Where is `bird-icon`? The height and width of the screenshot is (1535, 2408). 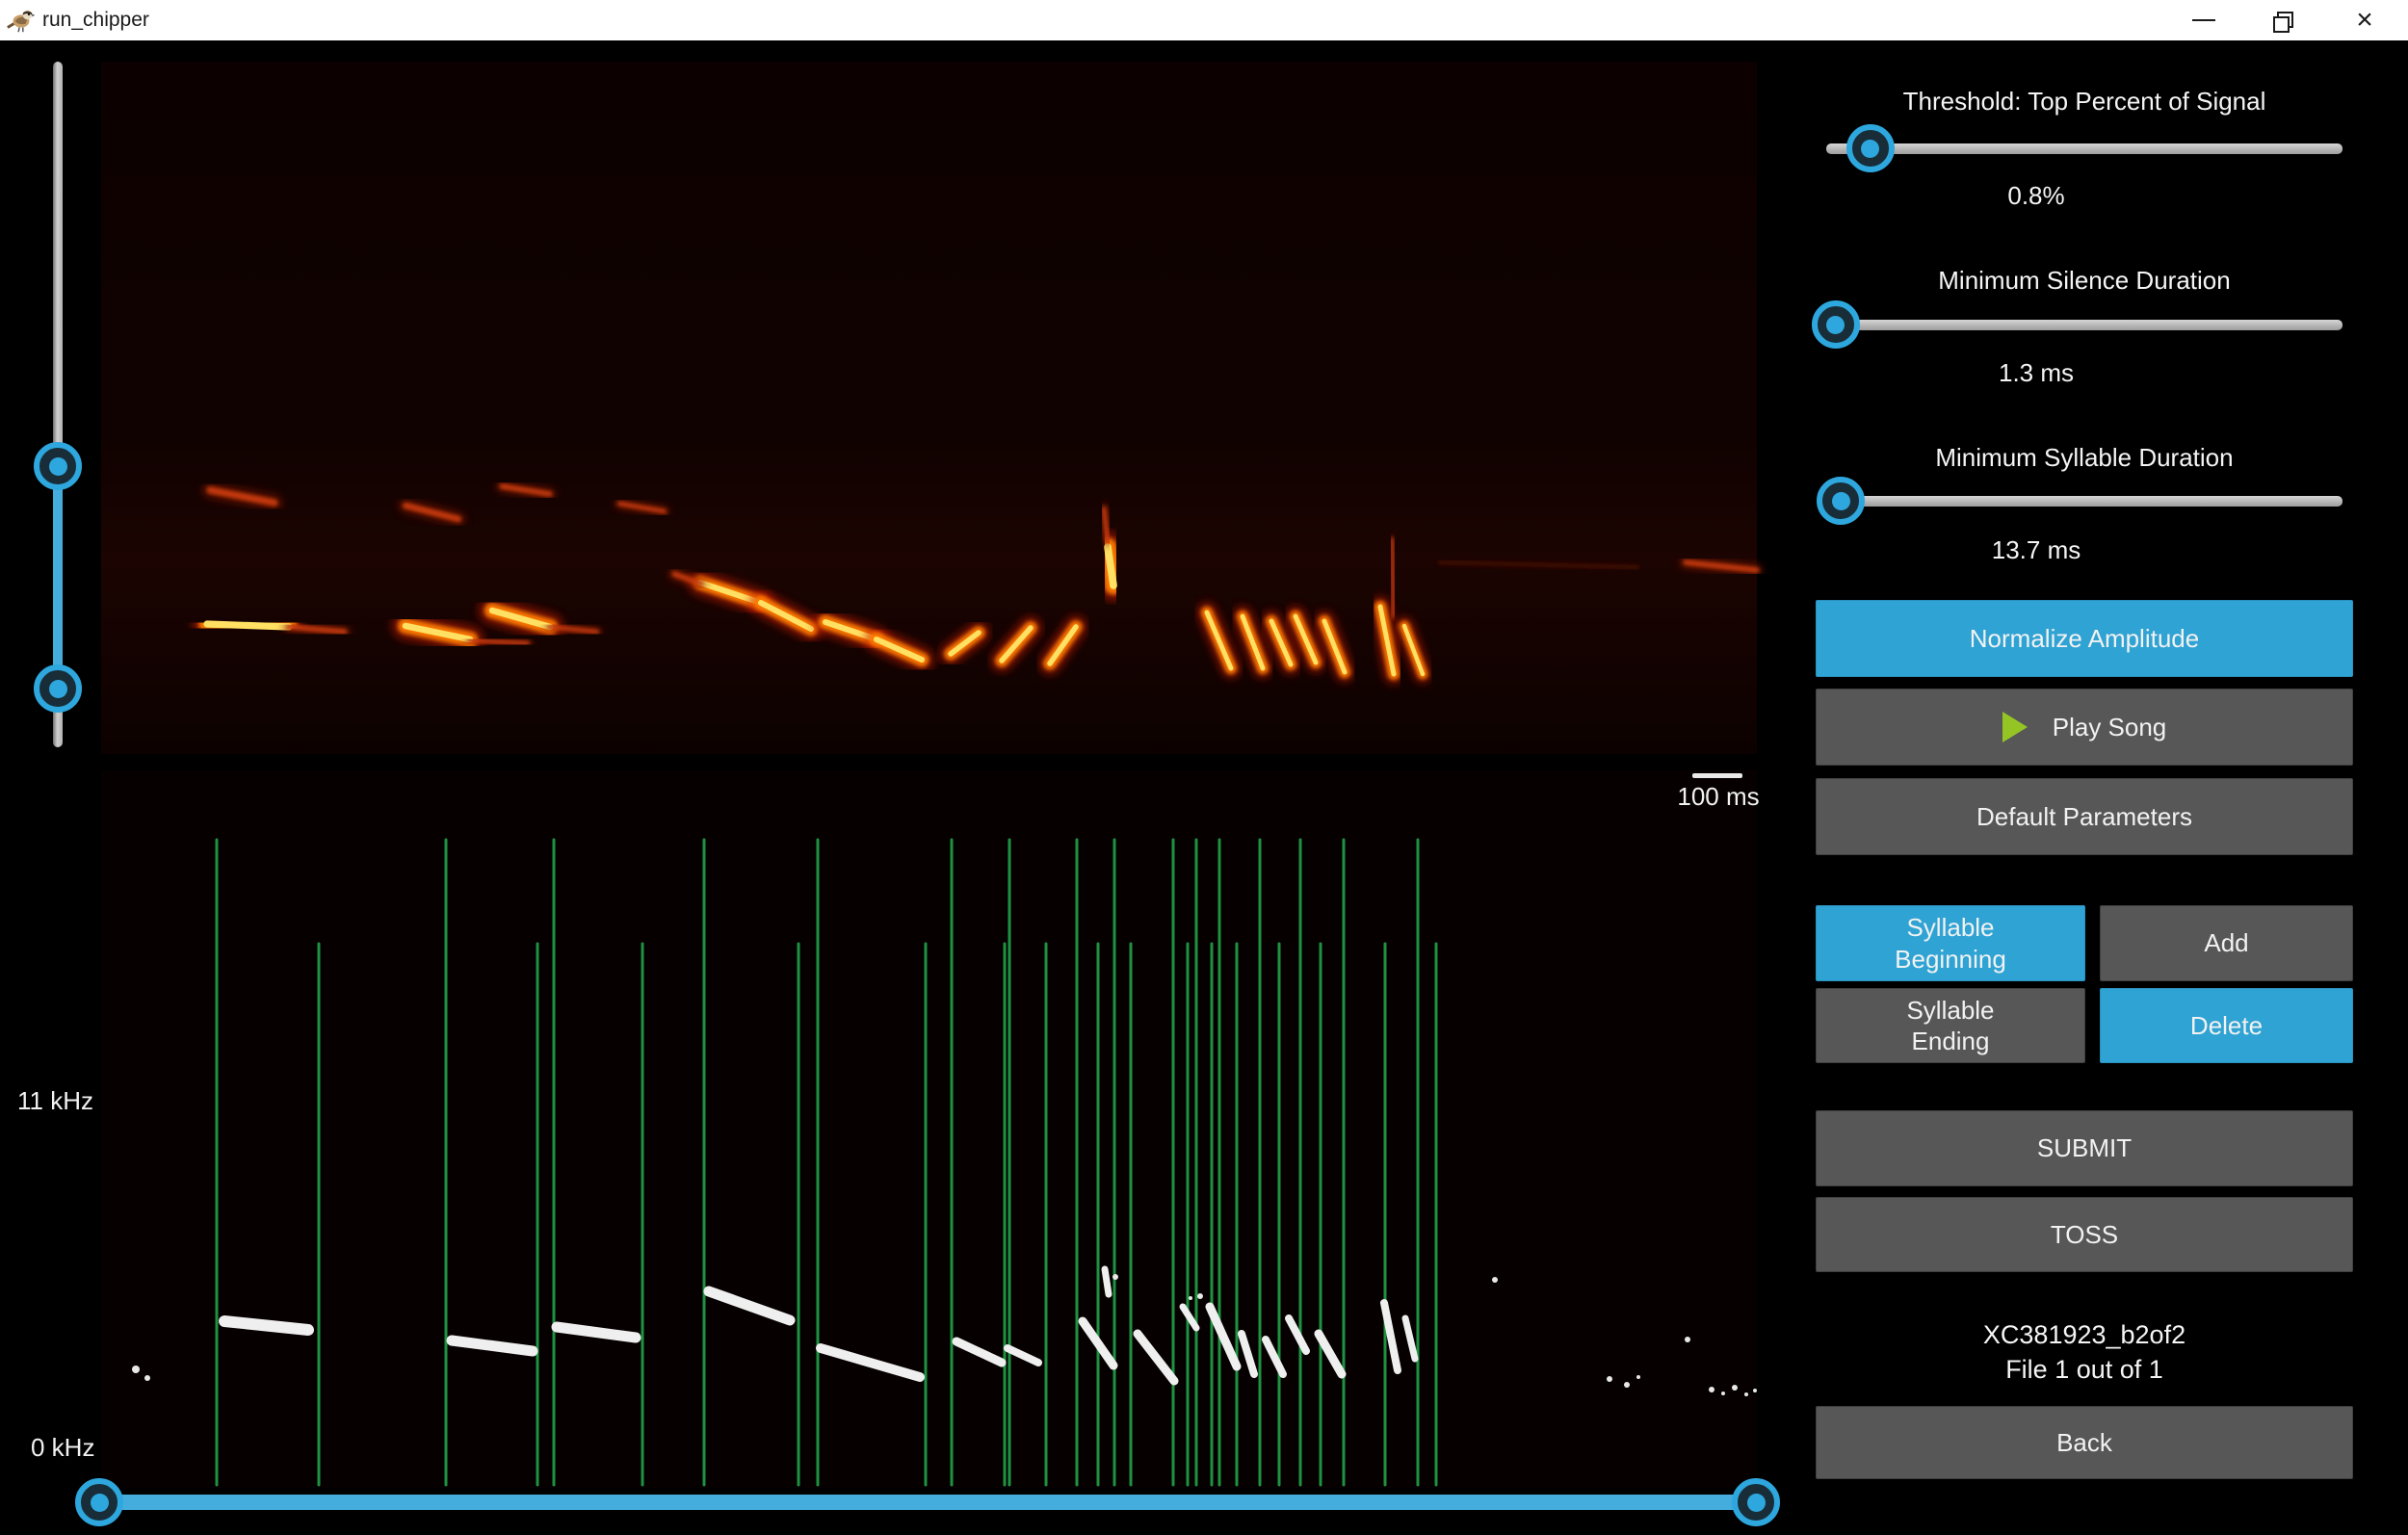
bird-icon is located at coordinates (21, 21).